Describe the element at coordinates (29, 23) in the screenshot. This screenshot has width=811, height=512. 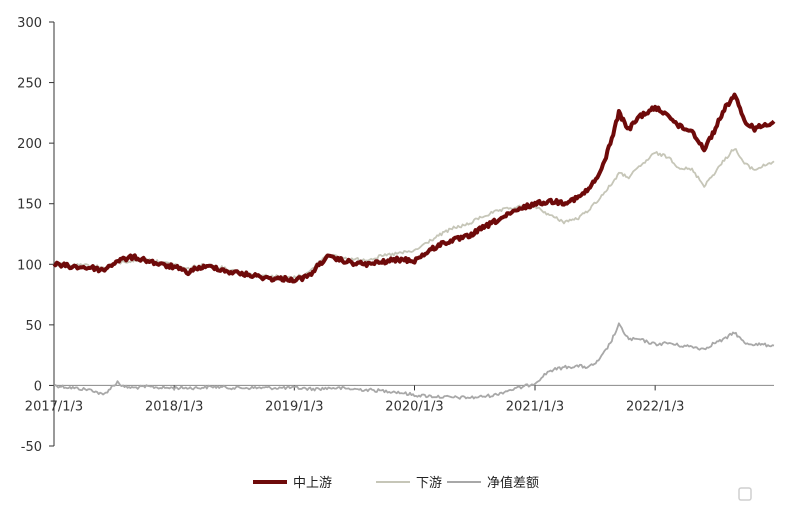
I see `y-tick-label: 300` at that location.